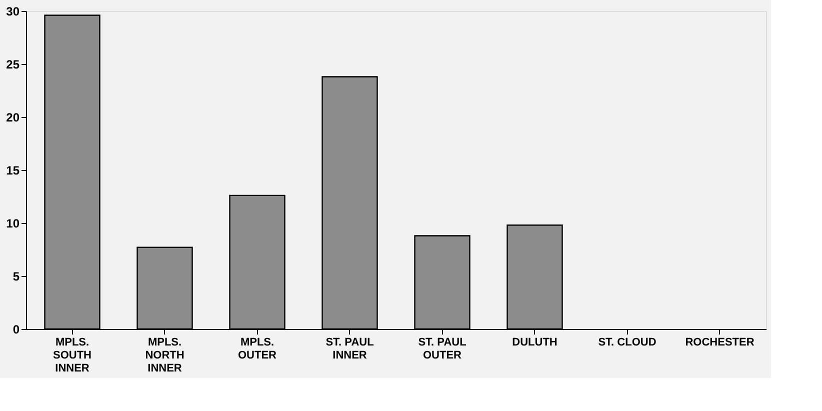  I want to click on x-tick-label: MPLS. NORTH INNER, so click(164, 355).